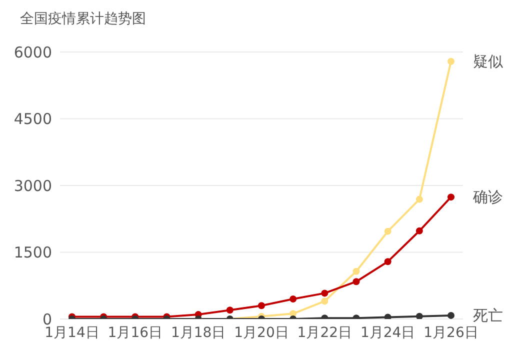 The image size is (521, 347). What do you see at coordinates (488, 61) in the screenshot?
I see `series-label: 疑似` at bounding box center [488, 61].